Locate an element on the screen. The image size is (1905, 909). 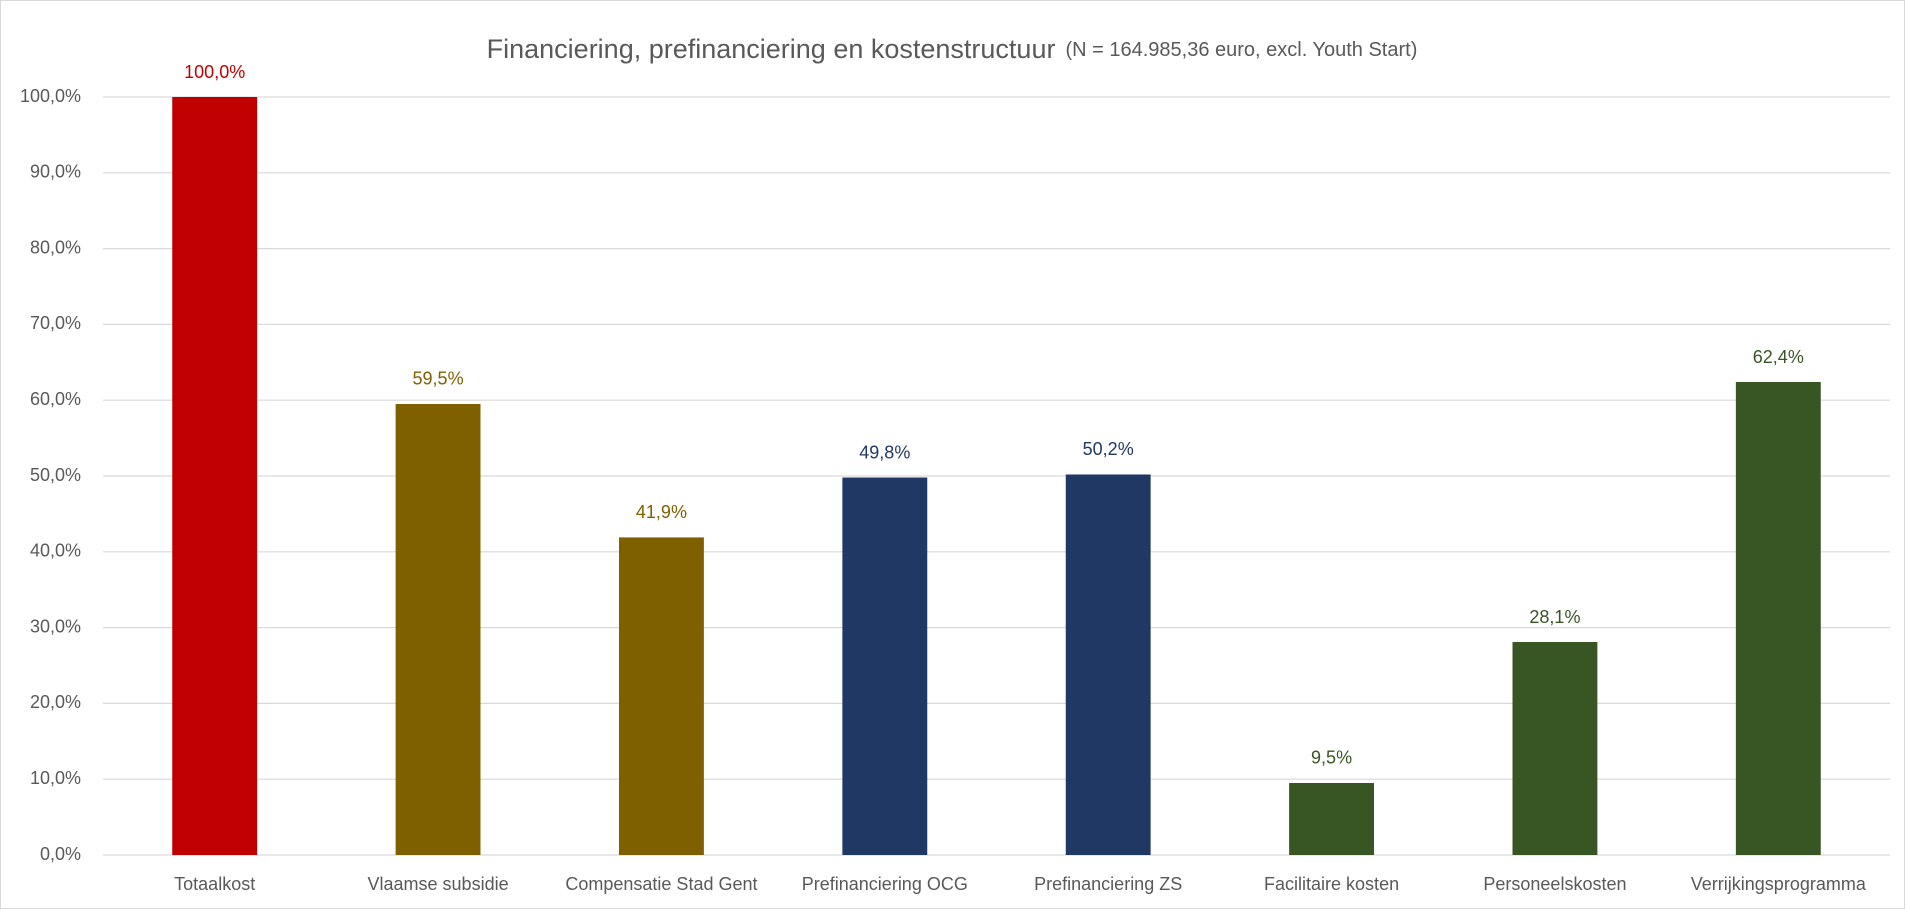
y-tick-label: 20,0% is located at coordinates (55, 702).